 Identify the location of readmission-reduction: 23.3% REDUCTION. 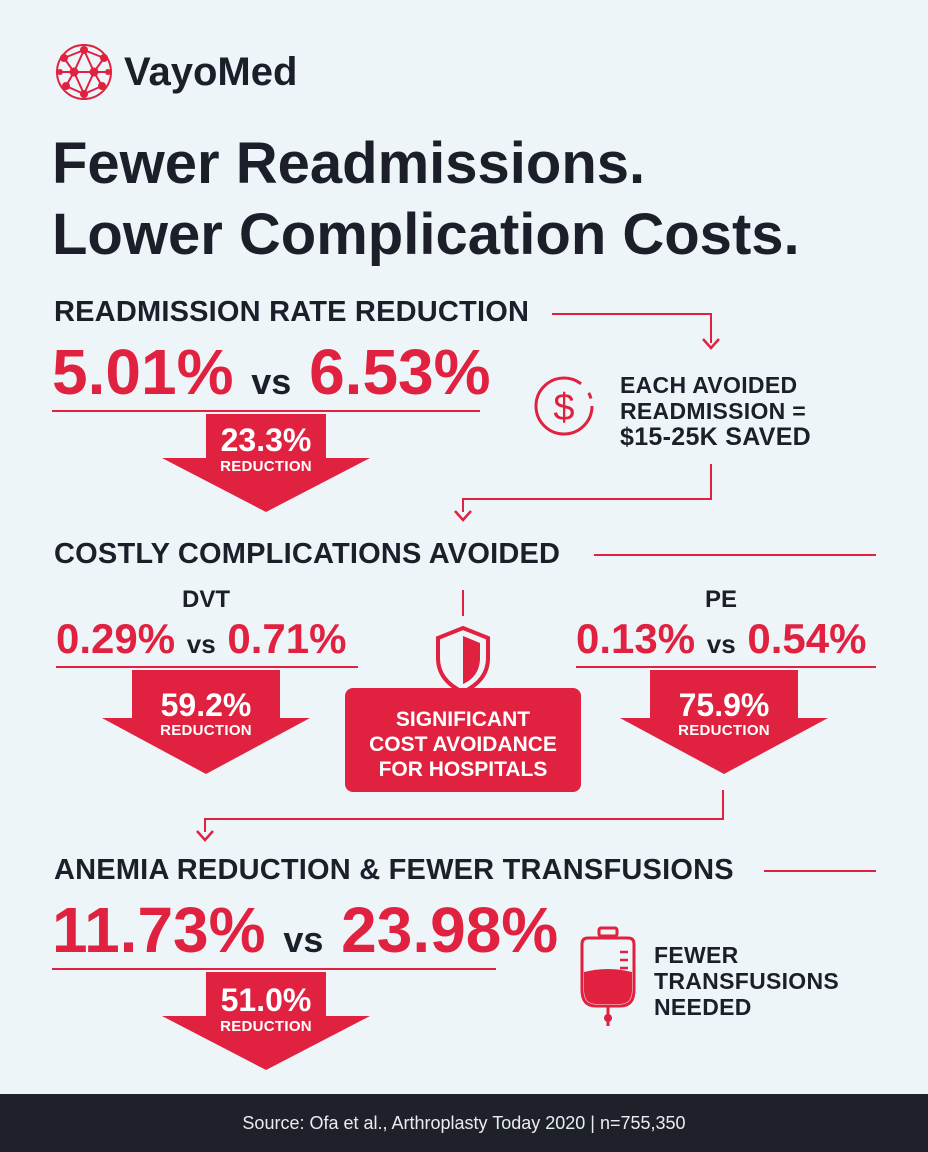
(266, 448).